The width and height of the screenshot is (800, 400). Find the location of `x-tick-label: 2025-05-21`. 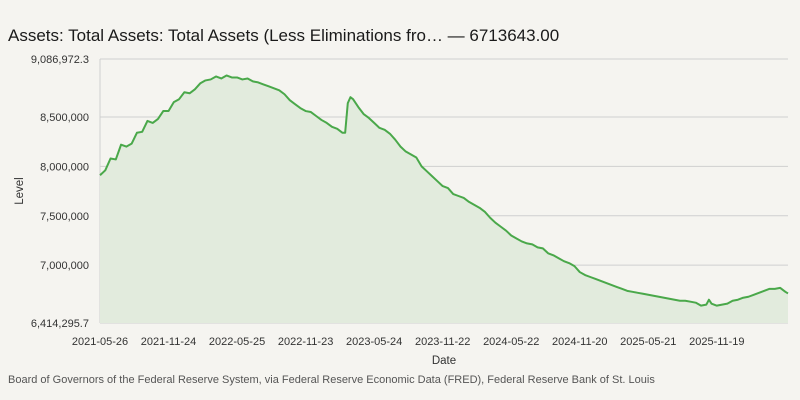

x-tick-label: 2025-05-21 is located at coordinates (648, 342).